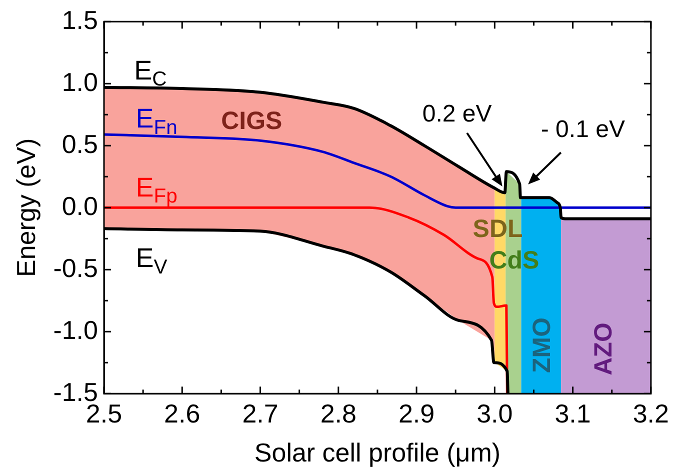 The image size is (675, 474). What do you see at coordinates (25, 207) in the screenshot?
I see `y-axis-title: Energy (eV)` at bounding box center [25, 207].